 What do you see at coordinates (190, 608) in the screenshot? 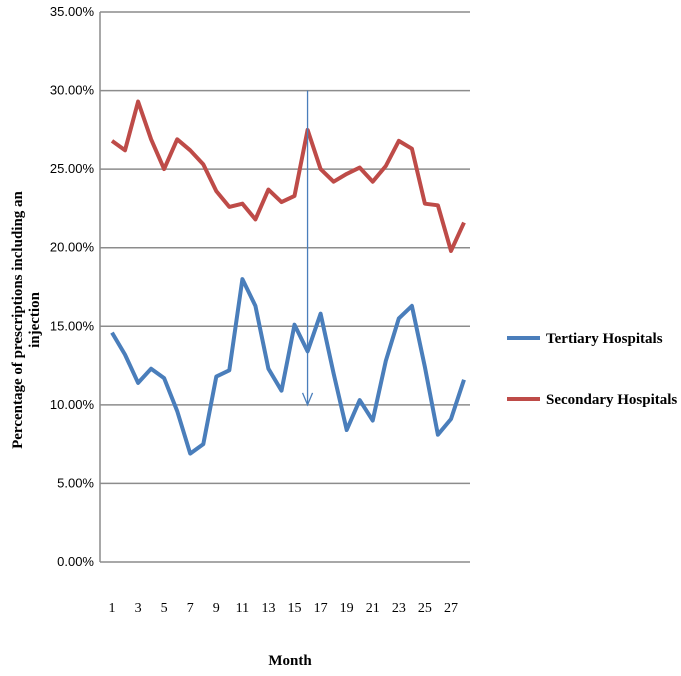
I see `x-tick-label: 7` at bounding box center [190, 608].